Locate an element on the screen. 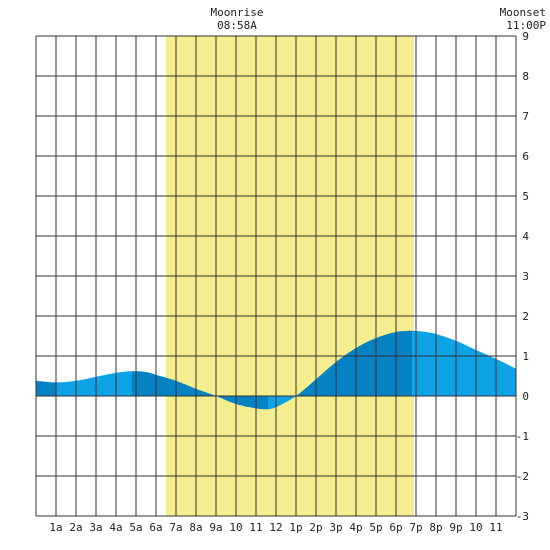 Image resolution: width=550 pixels, height=550 pixels. moonset-label: Moonset is located at coordinates (523, 12).